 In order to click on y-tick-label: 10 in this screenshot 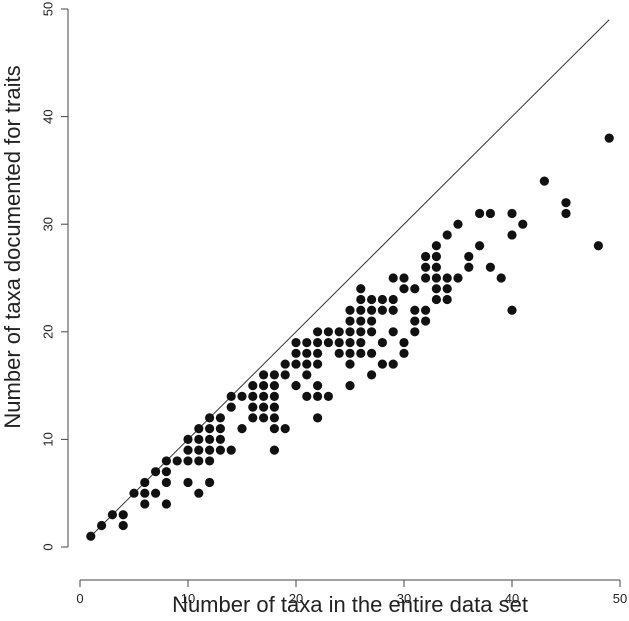, I will do `click(48, 439)`.